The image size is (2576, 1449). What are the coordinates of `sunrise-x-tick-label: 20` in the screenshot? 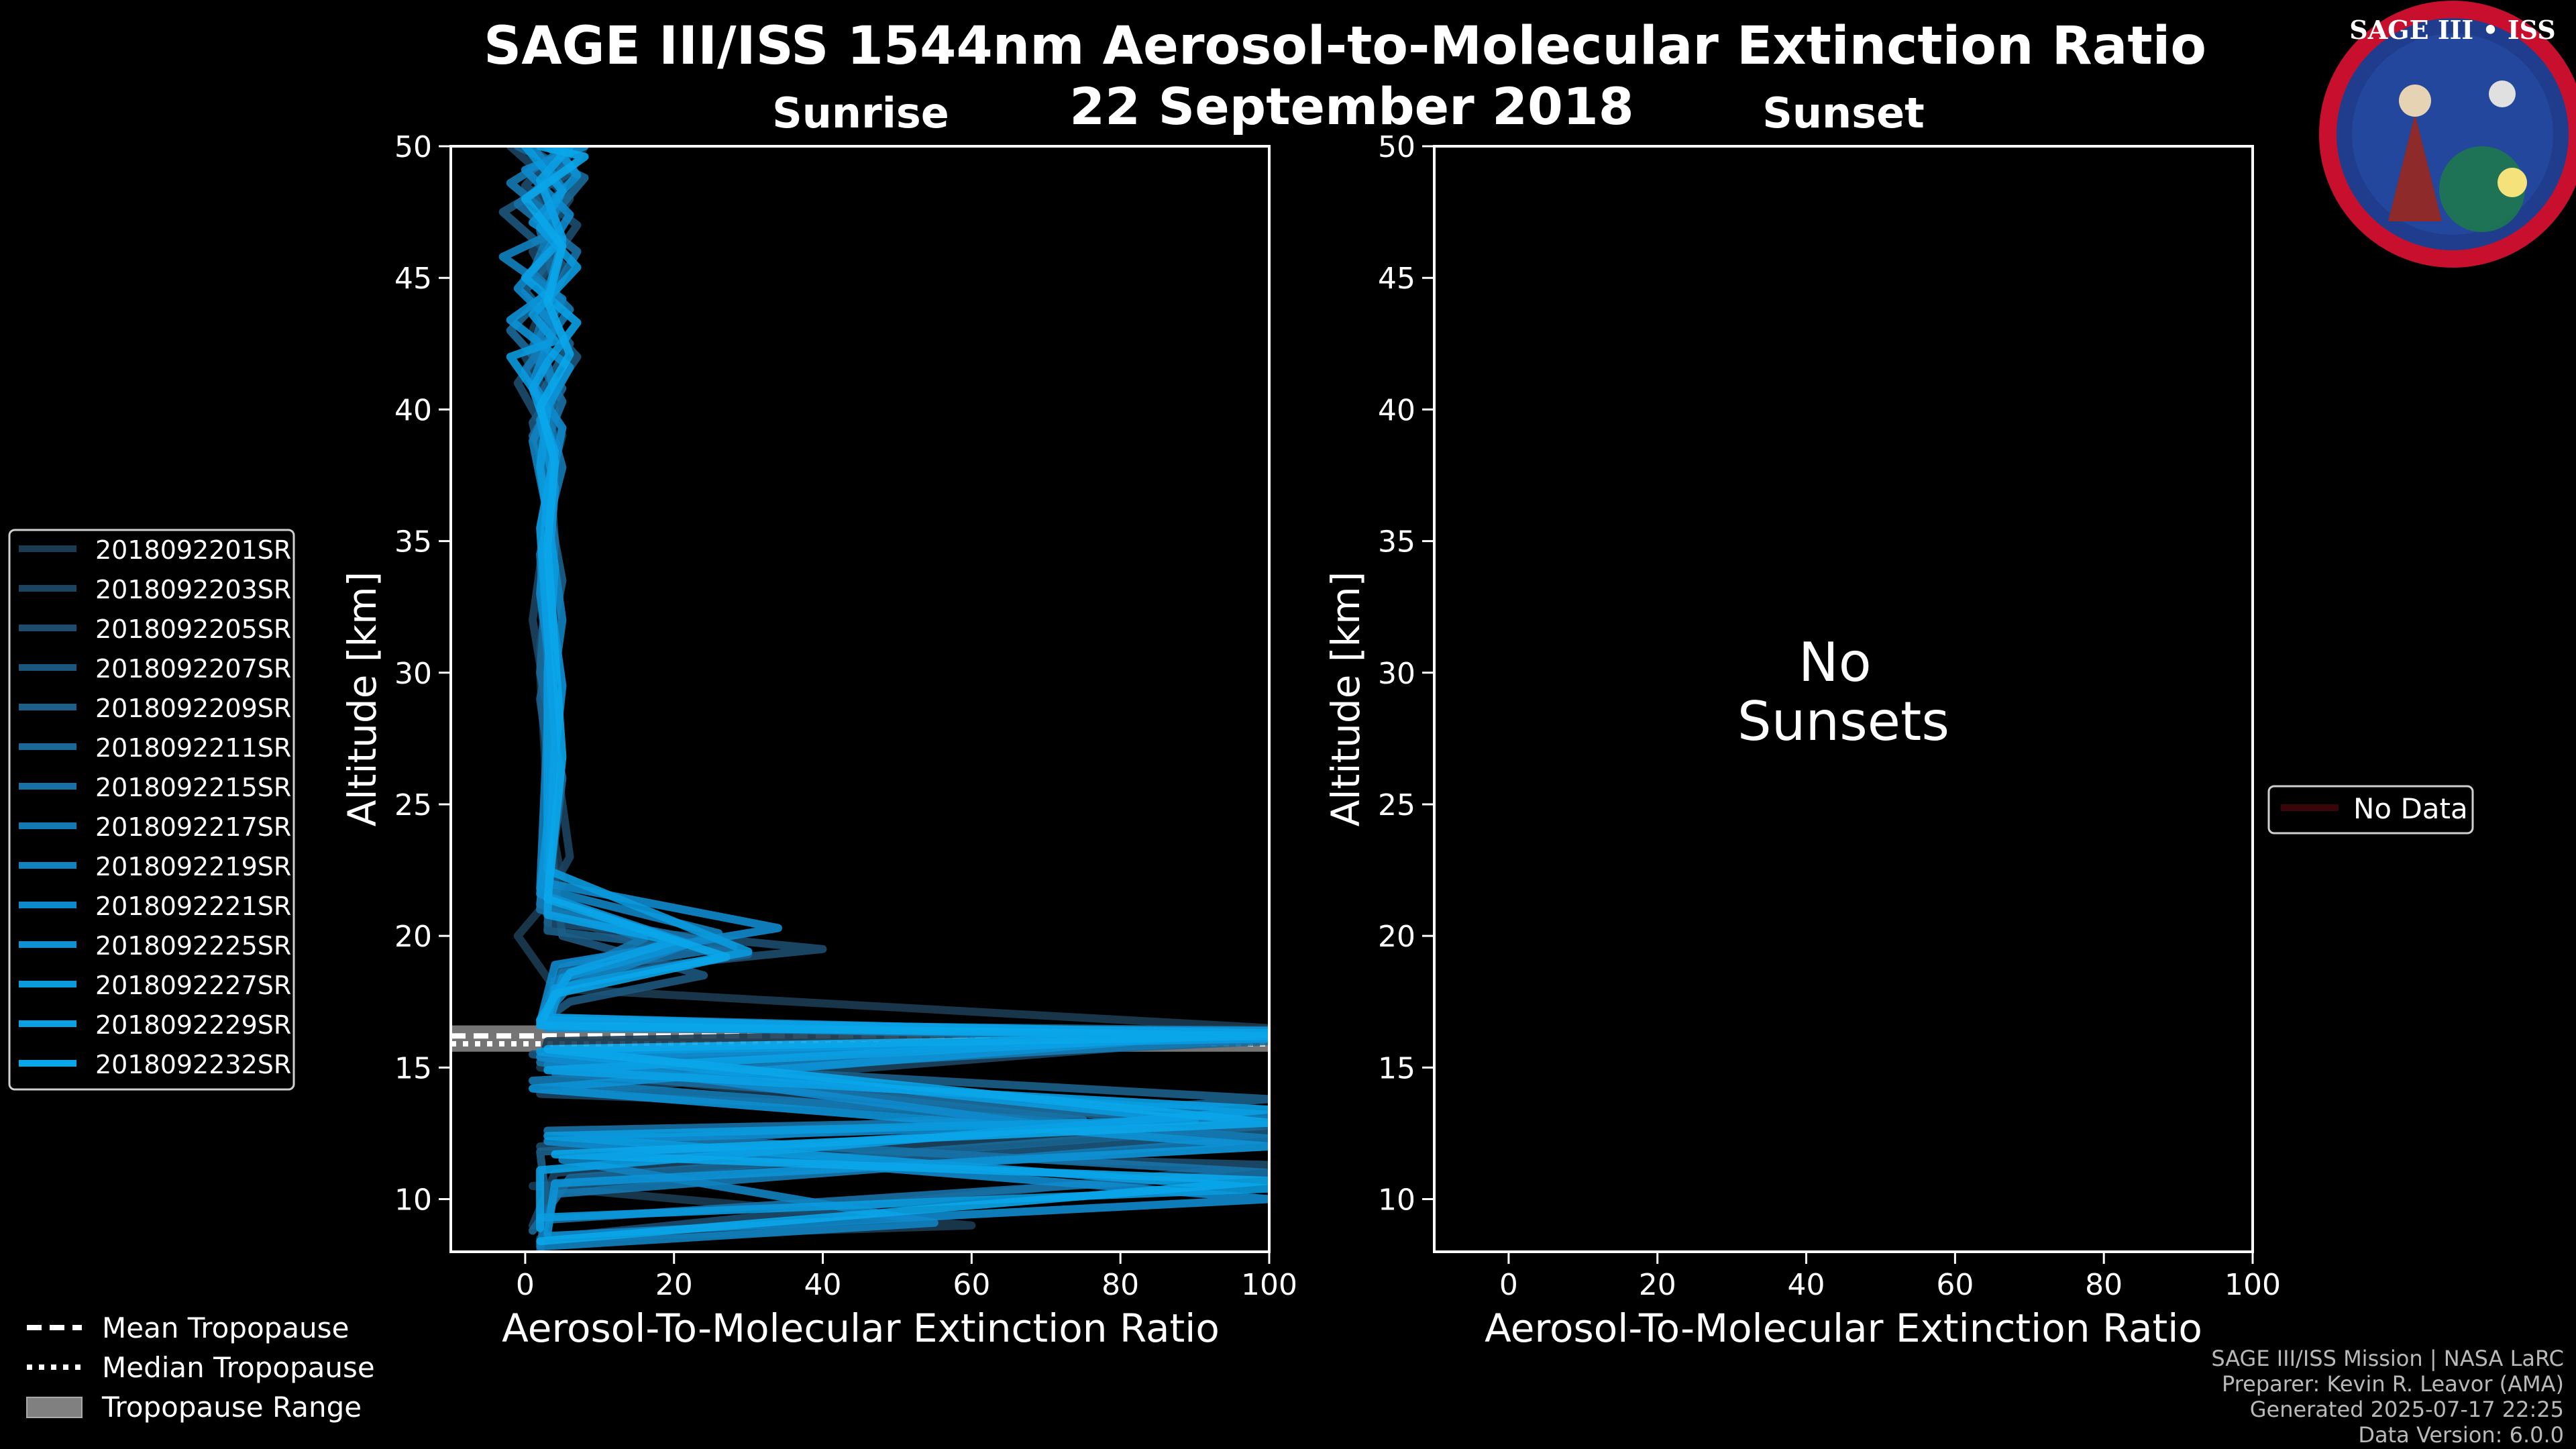 It's located at (674, 1285).